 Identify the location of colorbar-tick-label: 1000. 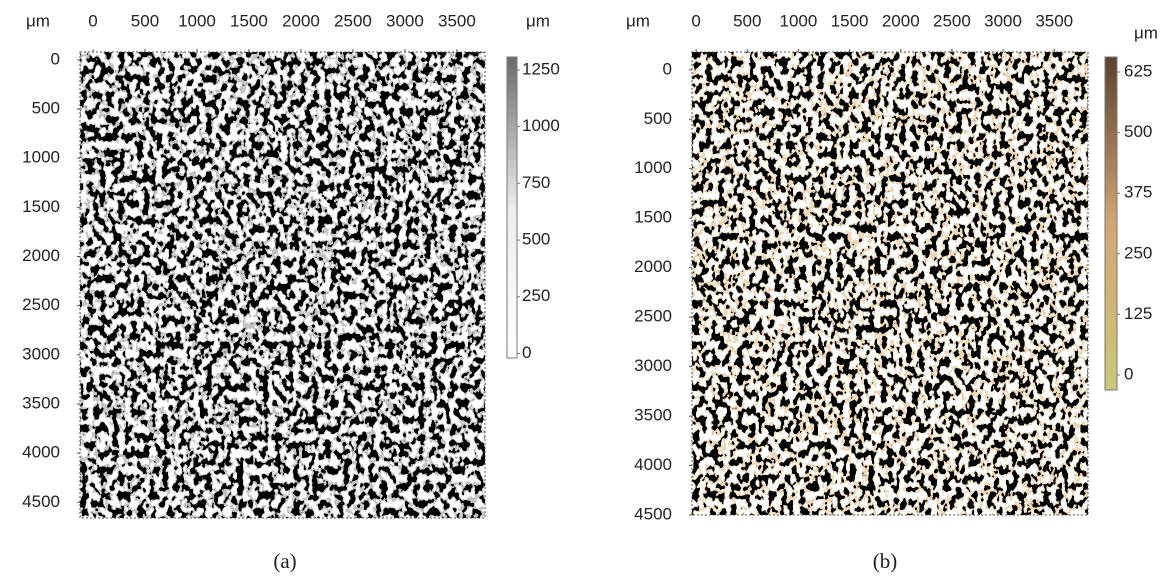
(541, 125).